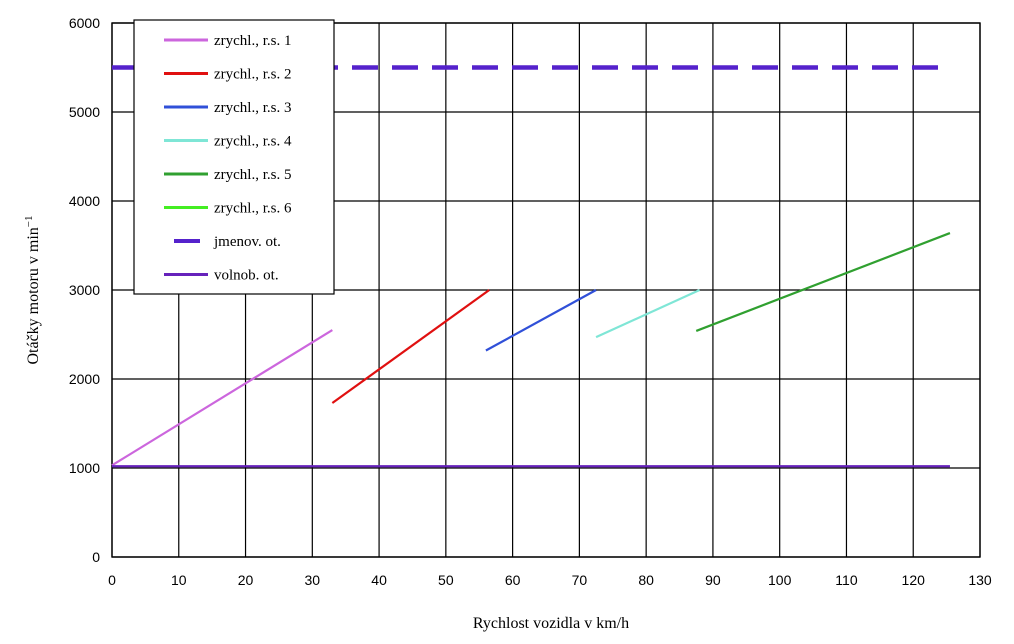 This screenshot has height=644, width=1014. What do you see at coordinates (247, 242) in the screenshot?
I see `legend-label-7: jmenov. ot.` at bounding box center [247, 242].